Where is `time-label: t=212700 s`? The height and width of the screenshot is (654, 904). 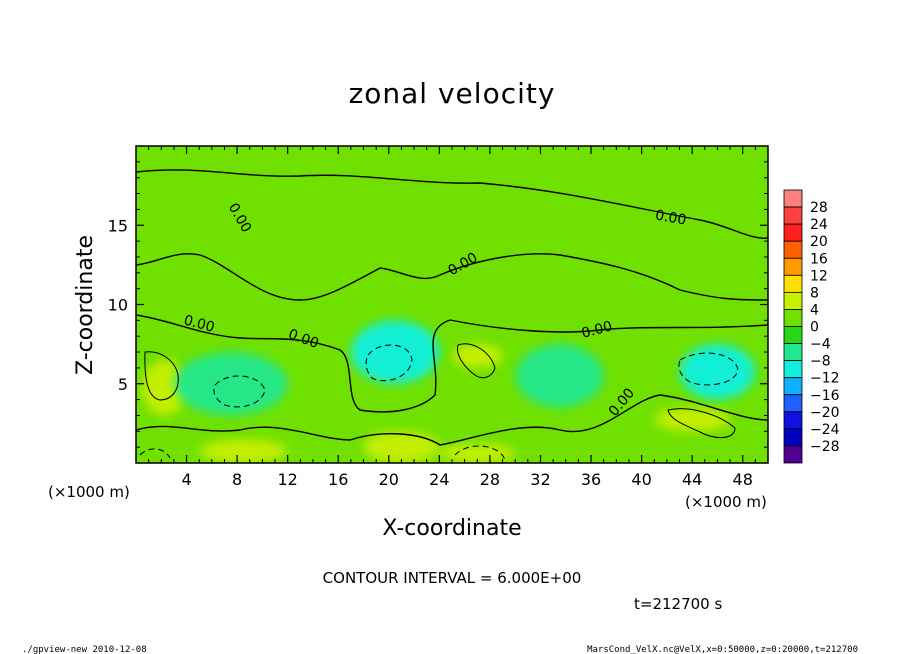
time-label: t=212700 s is located at coordinates (678, 604).